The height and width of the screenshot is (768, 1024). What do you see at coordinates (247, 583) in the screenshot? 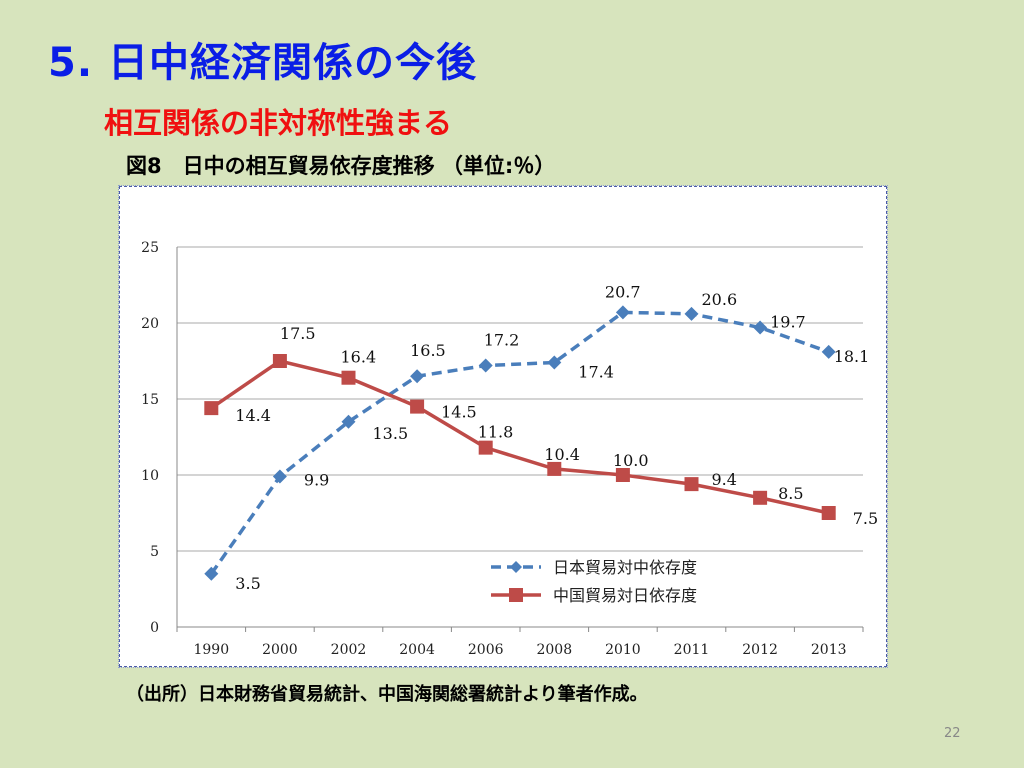
I see `data-label: 3.5` at bounding box center [247, 583].